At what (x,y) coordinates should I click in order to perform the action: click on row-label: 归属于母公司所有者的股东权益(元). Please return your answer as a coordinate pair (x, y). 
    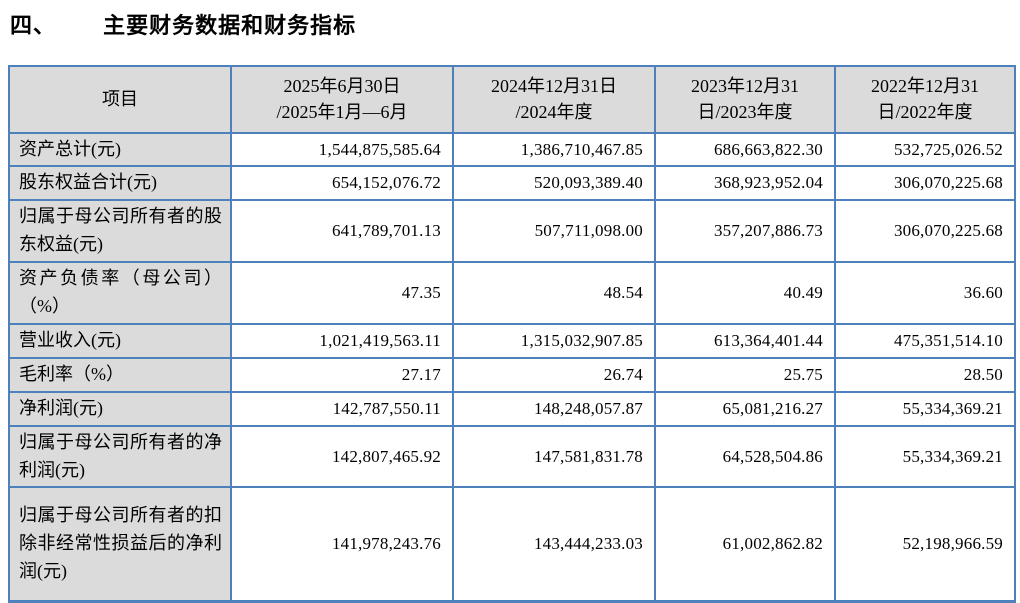
    Looking at the image, I should click on (120, 231).